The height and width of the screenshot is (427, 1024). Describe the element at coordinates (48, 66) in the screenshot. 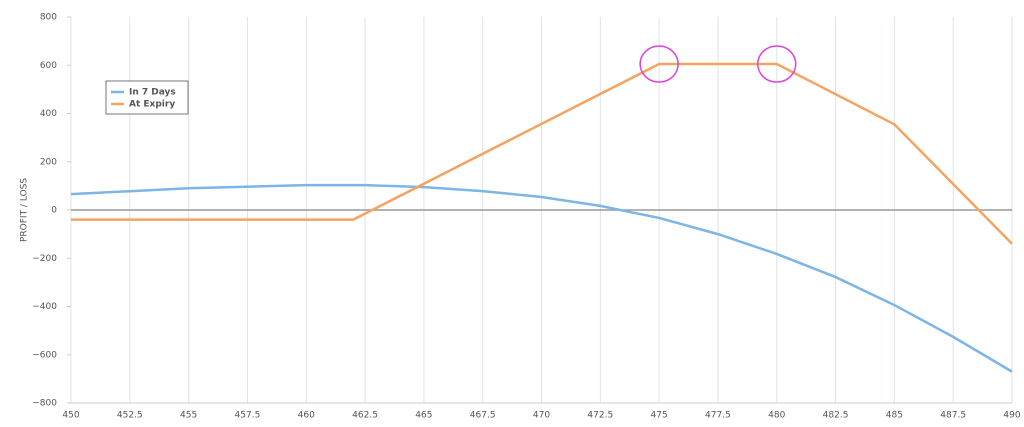

I see `y-tick-label: 600` at that location.